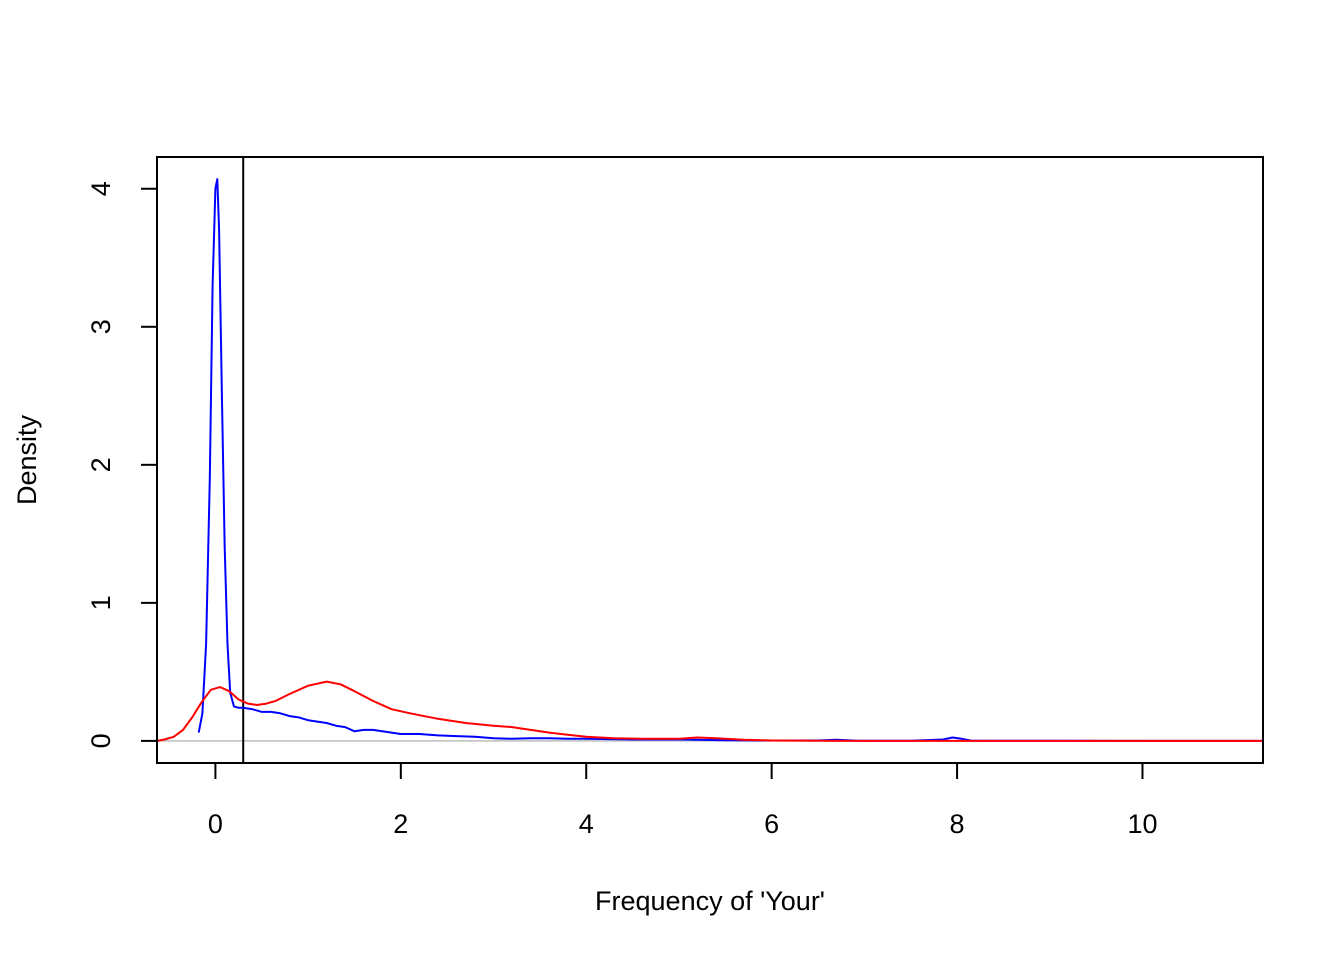  I want to click on y-tick-label: 4, so click(101, 188).